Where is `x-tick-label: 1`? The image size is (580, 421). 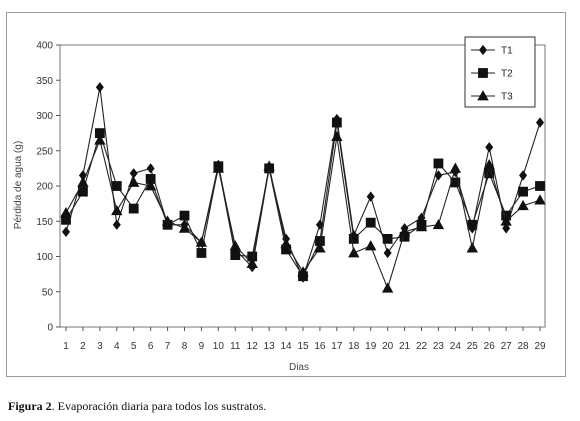
x-tick-label: 1 is located at coordinates (66, 346).